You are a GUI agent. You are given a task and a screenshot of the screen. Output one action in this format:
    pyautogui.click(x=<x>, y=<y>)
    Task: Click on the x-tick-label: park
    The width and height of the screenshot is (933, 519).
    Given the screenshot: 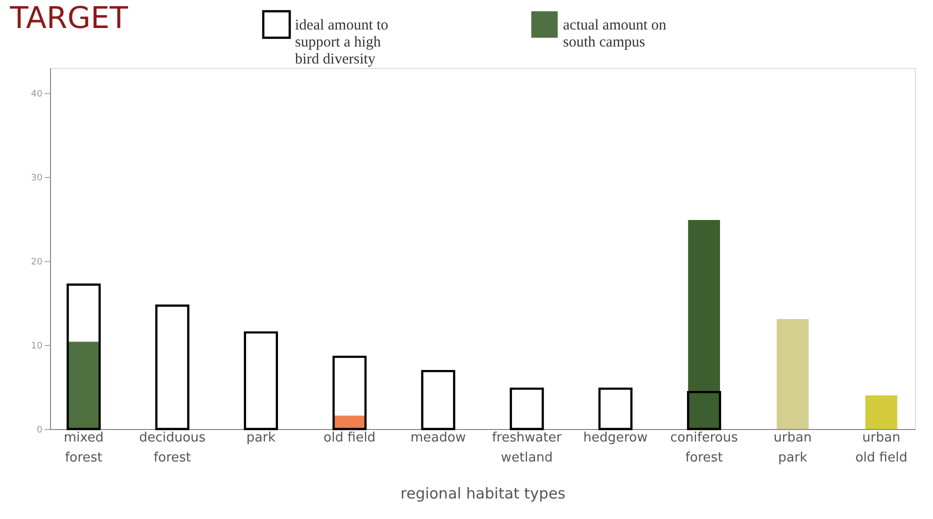 What is the action you would take?
    pyautogui.click(x=261, y=438)
    